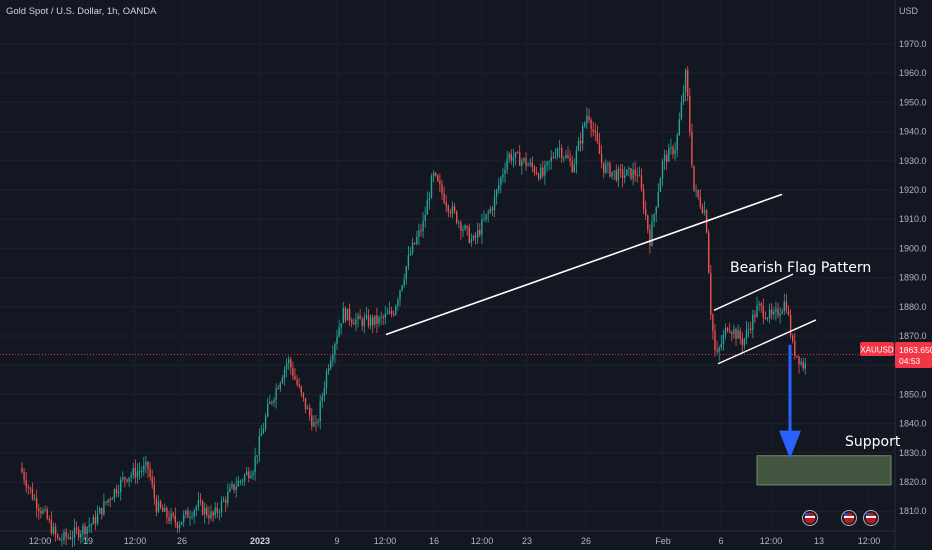 Image resolution: width=932 pixels, height=550 pixels. I want to click on bearish-flag-label: Bearish Flag Pattern, so click(800, 268).